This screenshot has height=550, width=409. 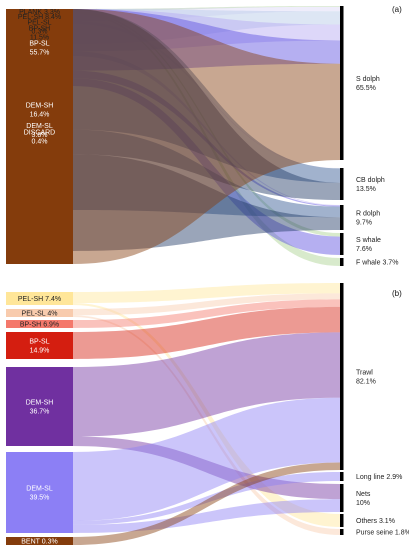 I want to click on source-label-panel_b-bp-sh: BP-SH 6.9%, so click(x=39, y=325).